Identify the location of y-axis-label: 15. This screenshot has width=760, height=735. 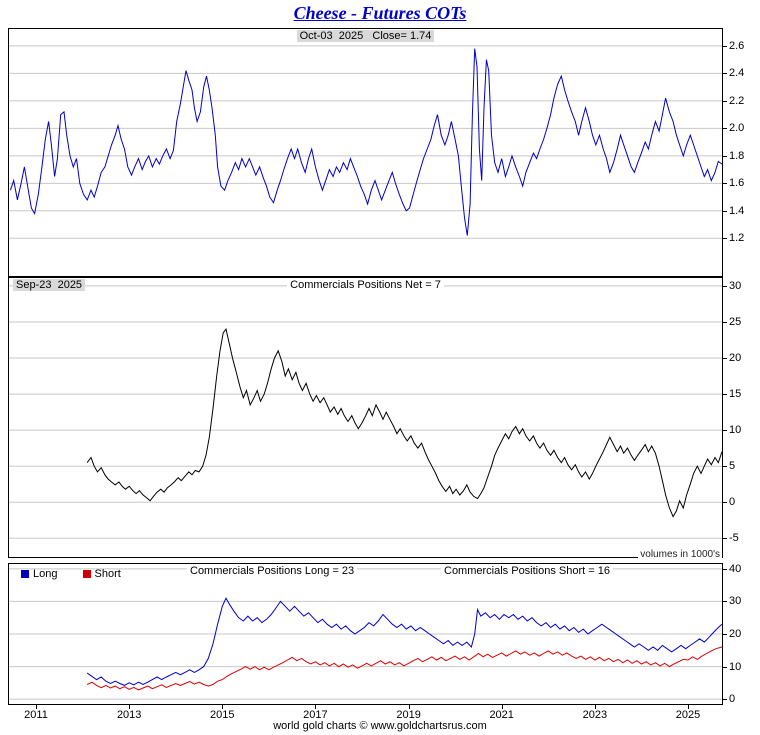
(735, 394).